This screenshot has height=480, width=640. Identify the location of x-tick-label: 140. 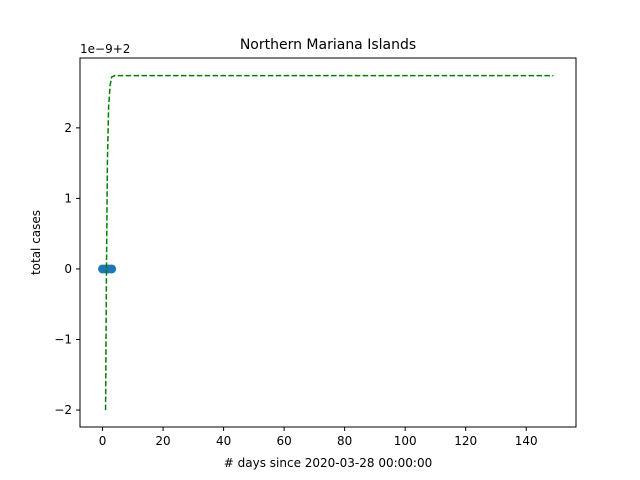
(526, 441).